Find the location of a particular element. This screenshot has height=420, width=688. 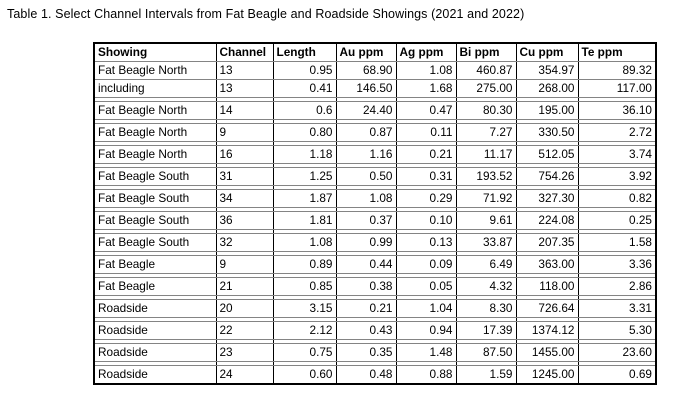

cell-channel: 22 is located at coordinates (244, 330).